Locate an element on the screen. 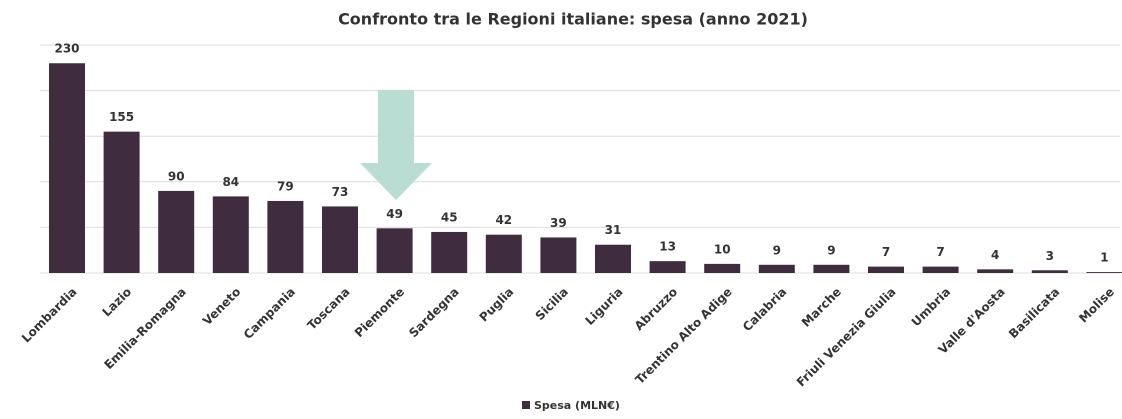 This screenshot has width=1122, height=419. data-label: 45 is located at coordinates (449, 217).